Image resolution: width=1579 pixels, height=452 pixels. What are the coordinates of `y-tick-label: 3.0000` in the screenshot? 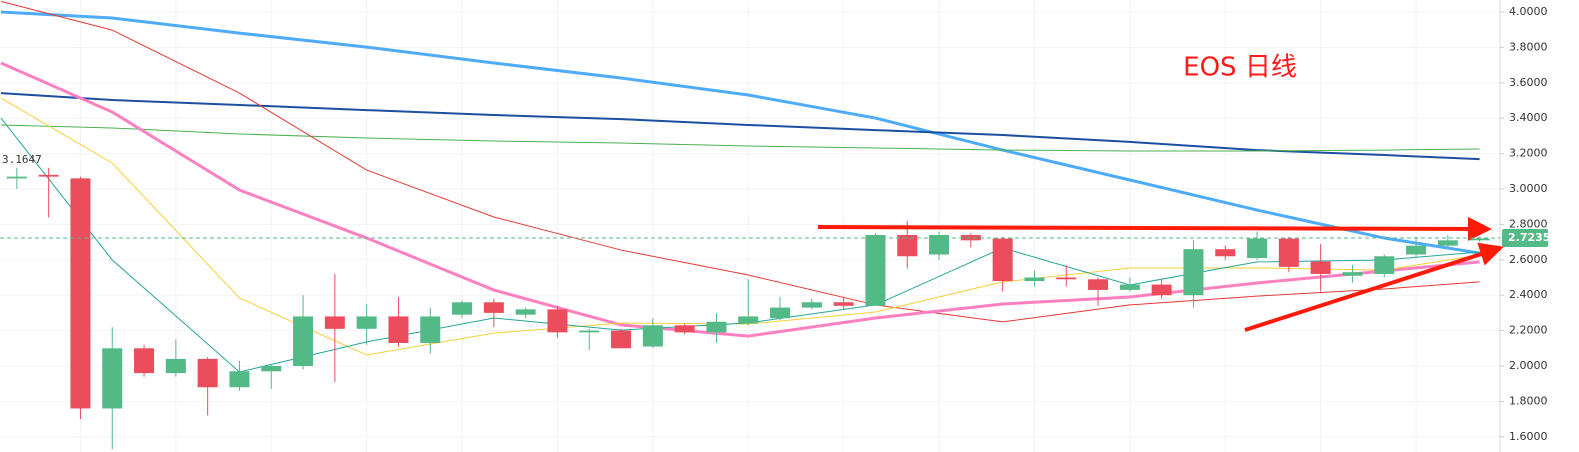 It's located at (1528, 188).